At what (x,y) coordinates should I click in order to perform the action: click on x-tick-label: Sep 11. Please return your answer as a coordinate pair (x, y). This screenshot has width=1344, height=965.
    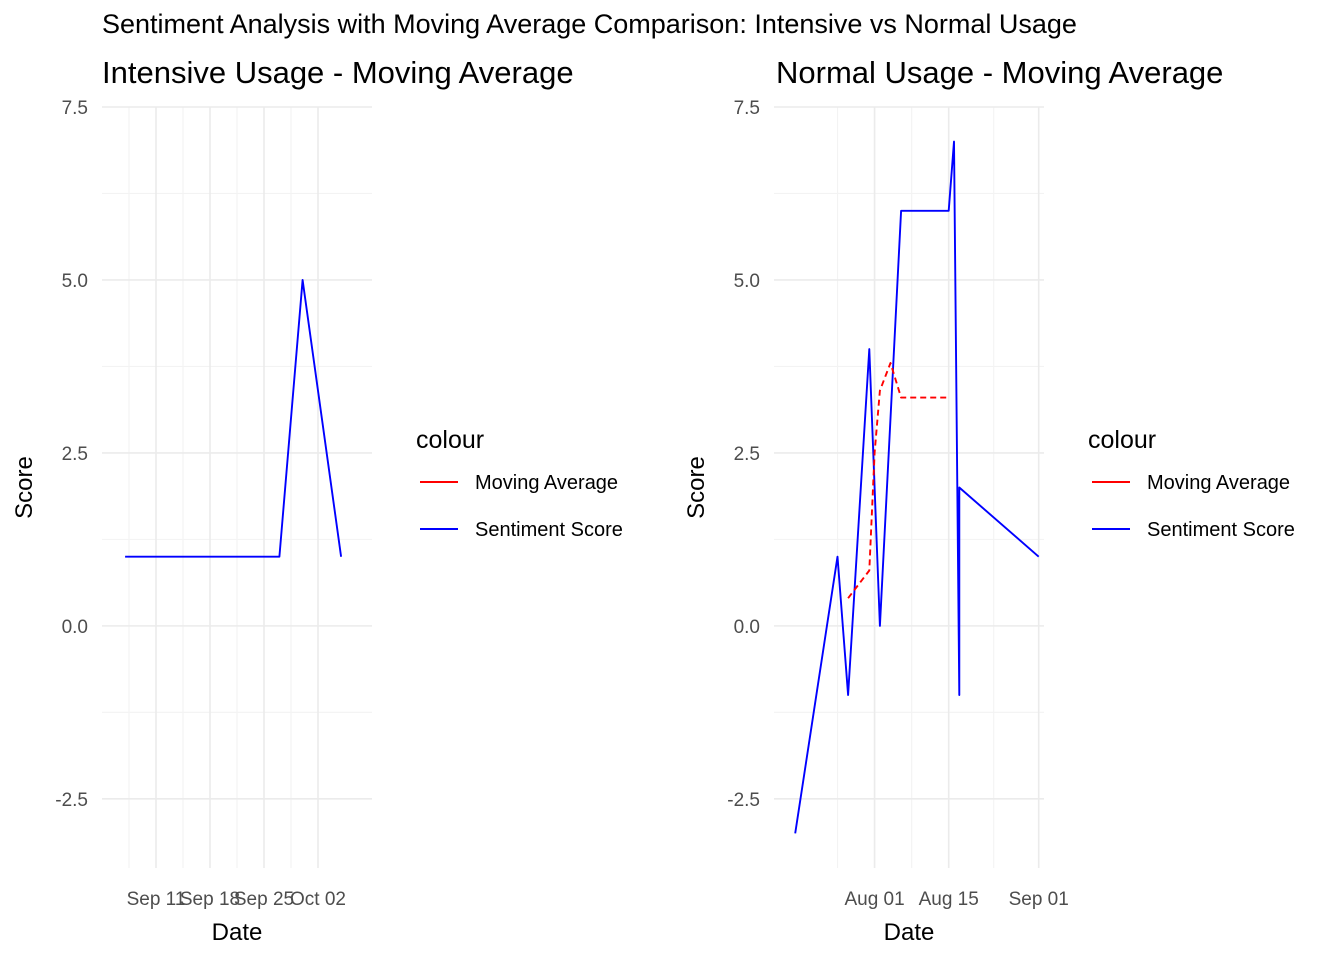
    Looking at the image, I should click on (156, 899).